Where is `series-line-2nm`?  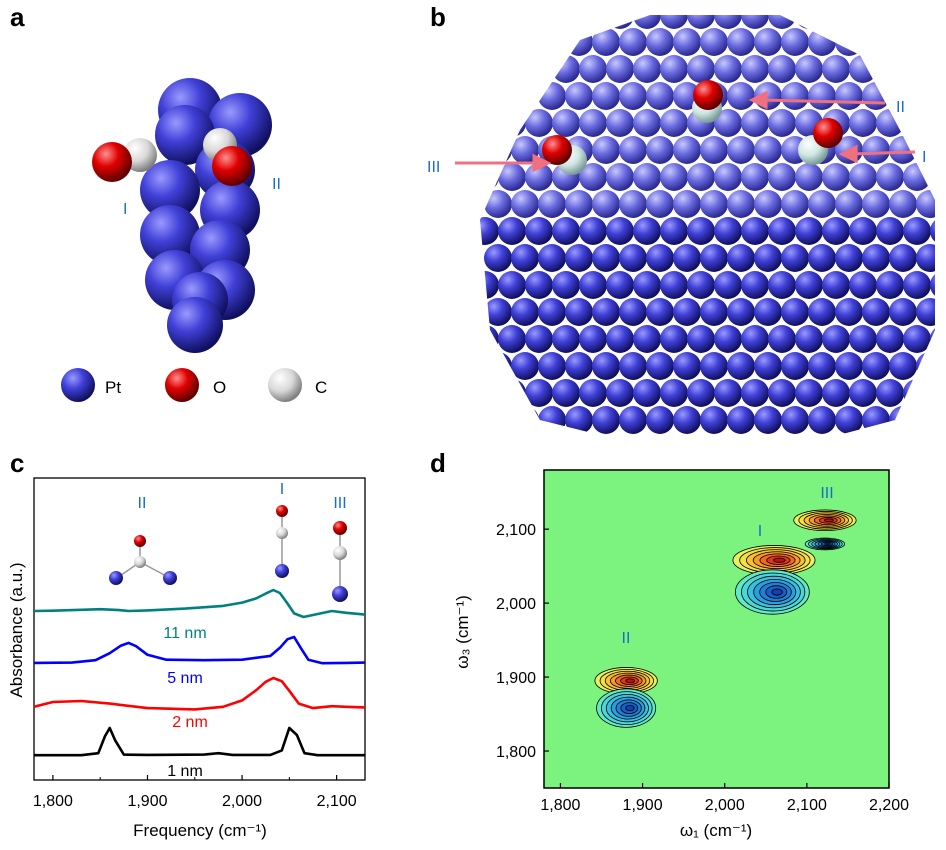
series-line-2nm is located at coordinates (199, 693).